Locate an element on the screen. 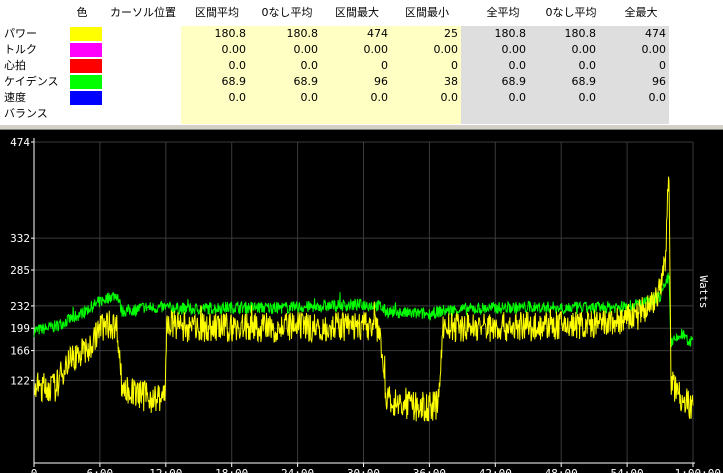  x-tick-label: 48:00 is located at coordinates (561, 470).